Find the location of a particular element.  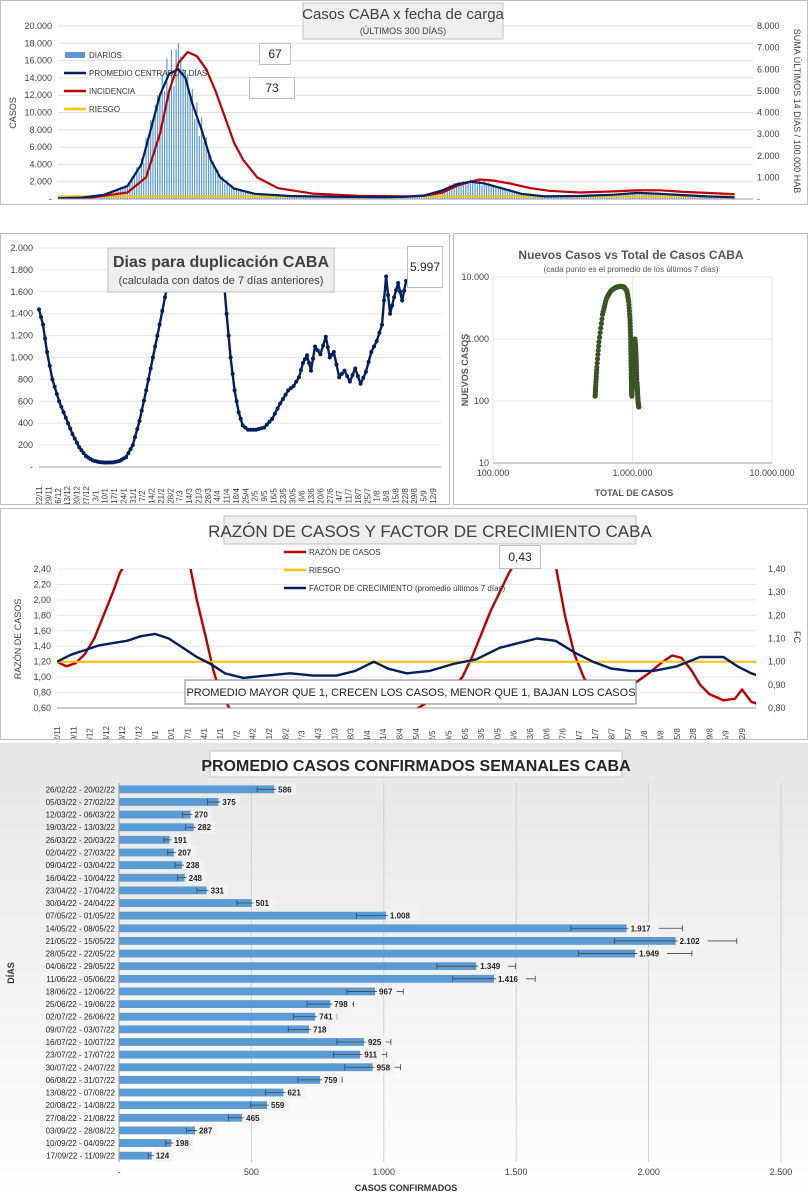

dup-ytick: - is located at coordinates (31, 467).